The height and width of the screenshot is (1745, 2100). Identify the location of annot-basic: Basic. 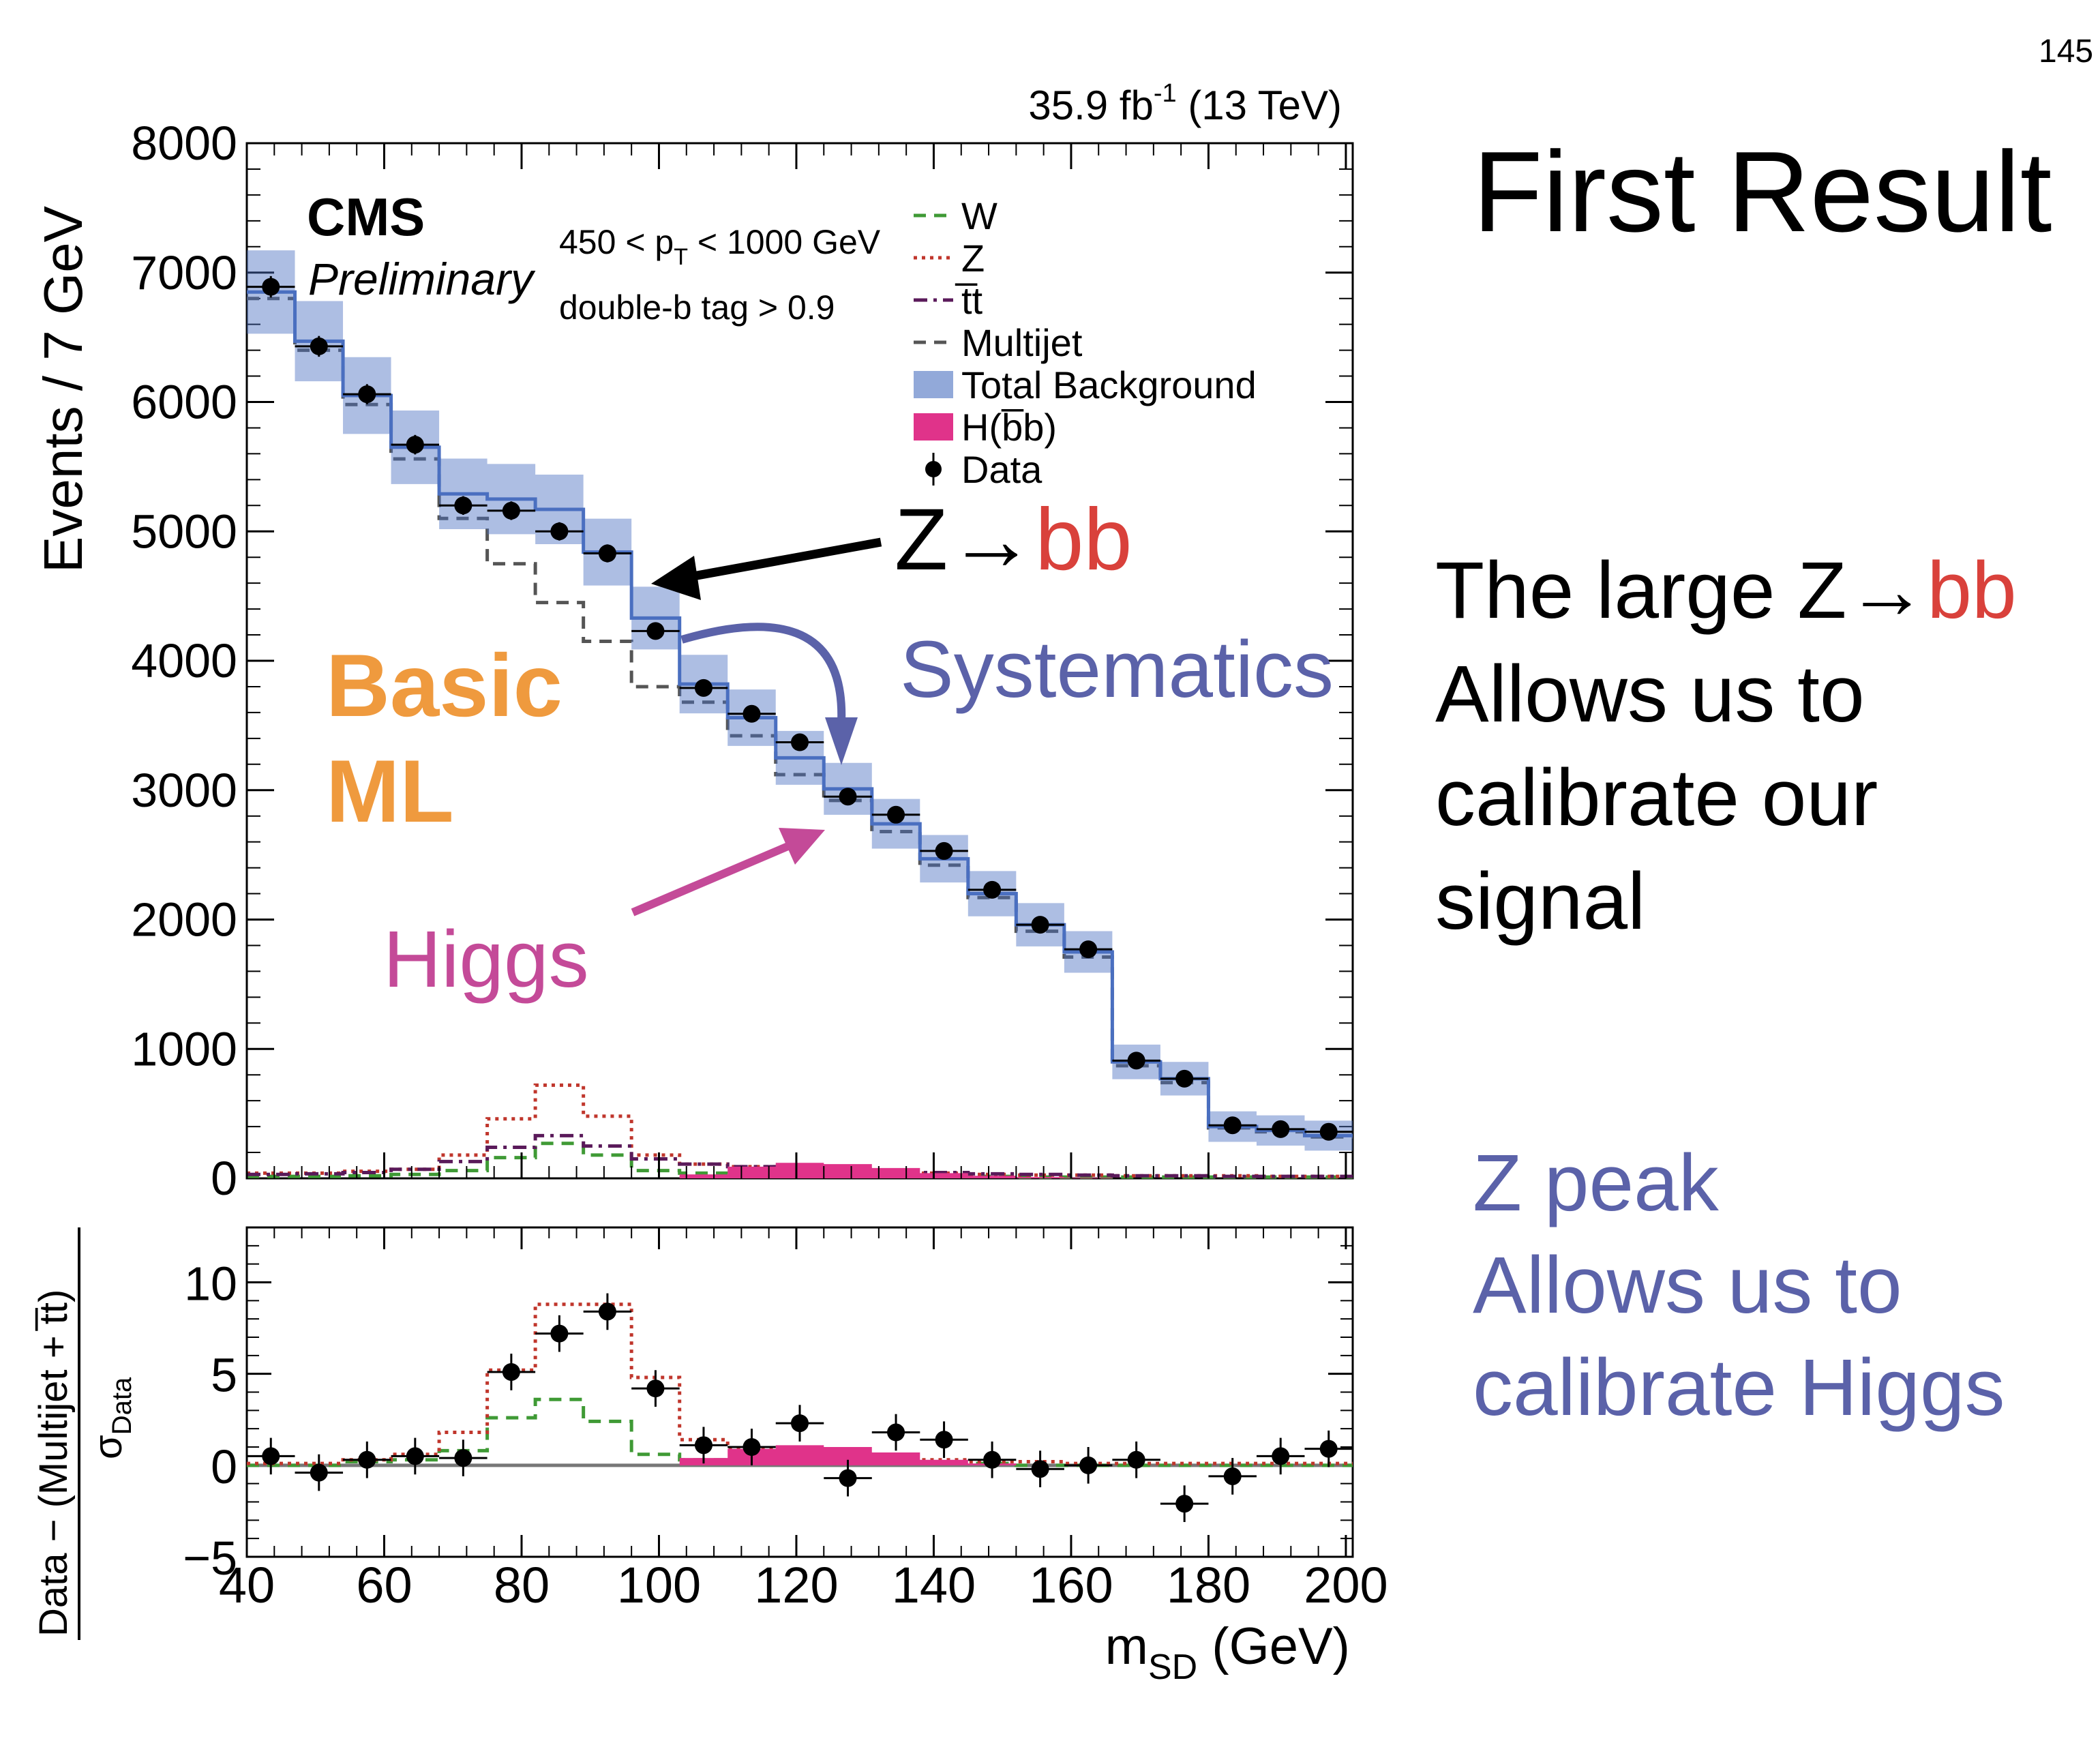
(444, 685).